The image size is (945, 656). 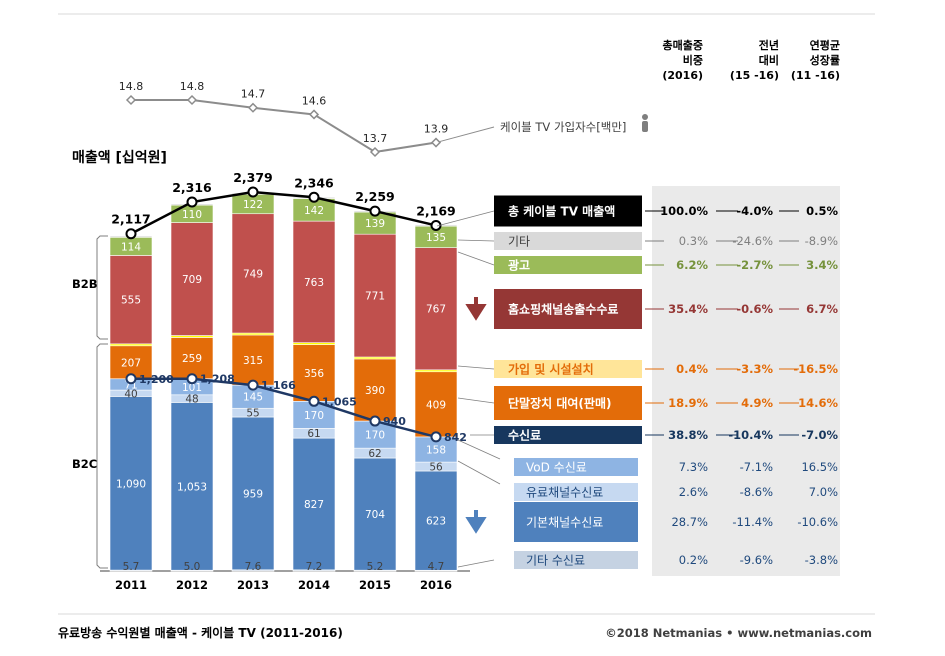 What do you see at coordinates (253, 585) in the screenshot?
I see `x-tick-label: 2013` at bounding box center [253, 585].